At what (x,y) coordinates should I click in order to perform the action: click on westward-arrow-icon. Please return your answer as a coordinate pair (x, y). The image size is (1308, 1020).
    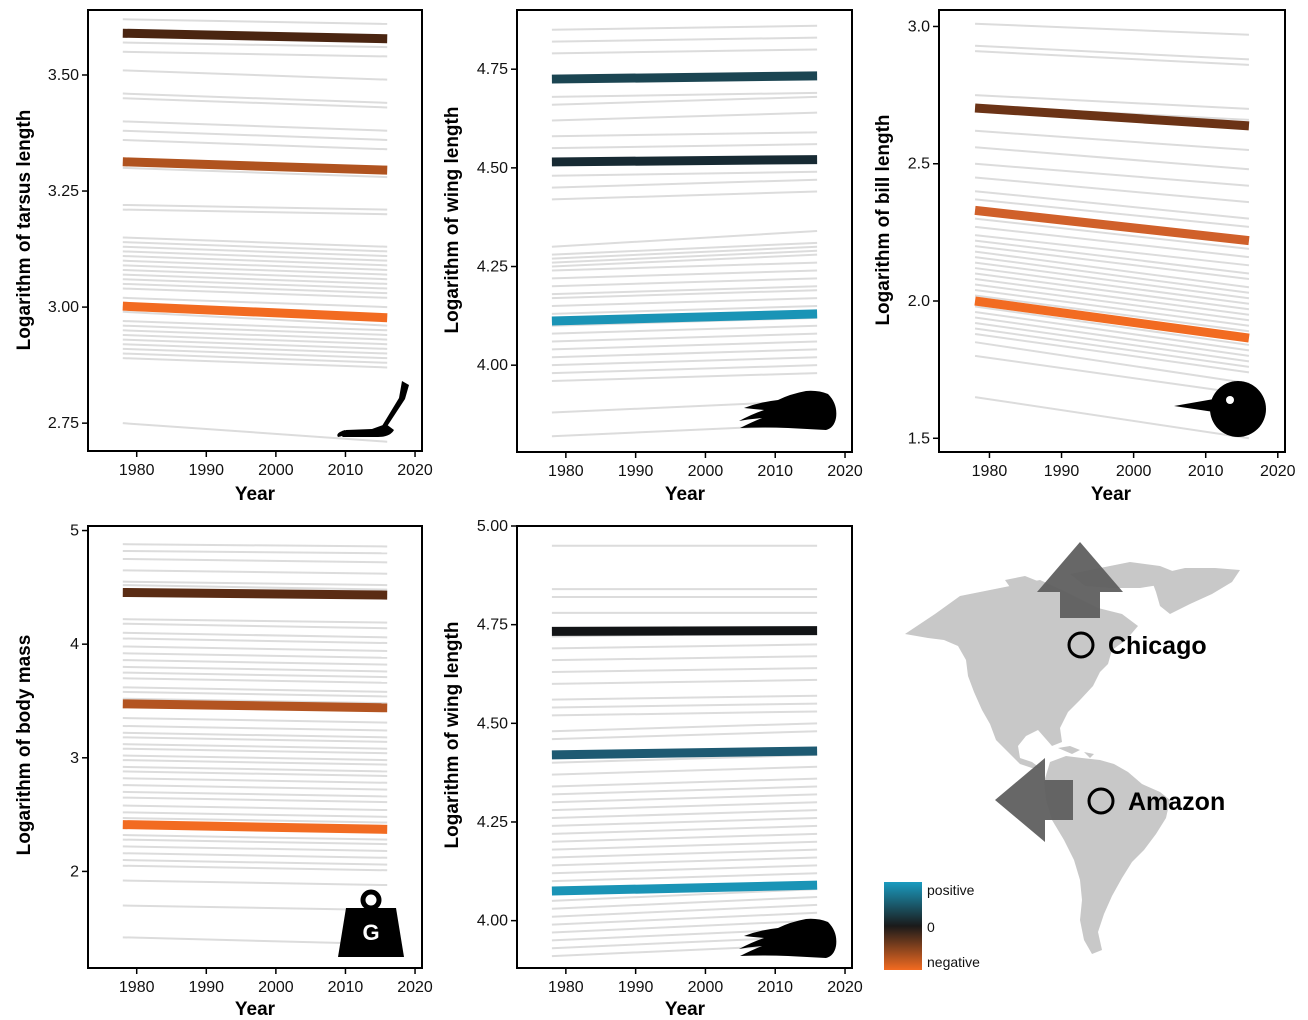
    Looking at the image, I should click on (1034, 800).